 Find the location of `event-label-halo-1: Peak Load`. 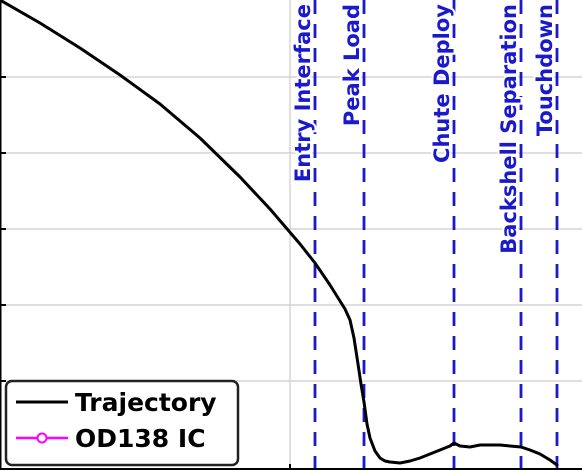

event-label-halo-1: Peak Load is located at coordinates (352, 65).